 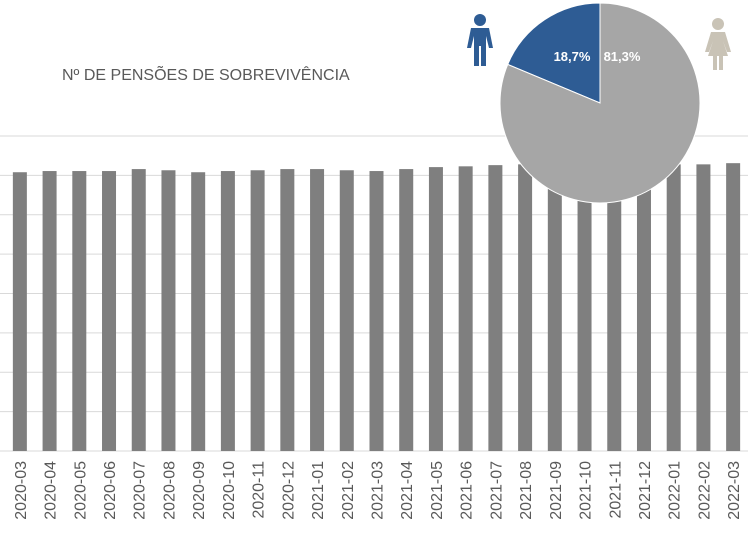 I want to click on pie: 18,7% 81,3%, so click(x=600, y=103).